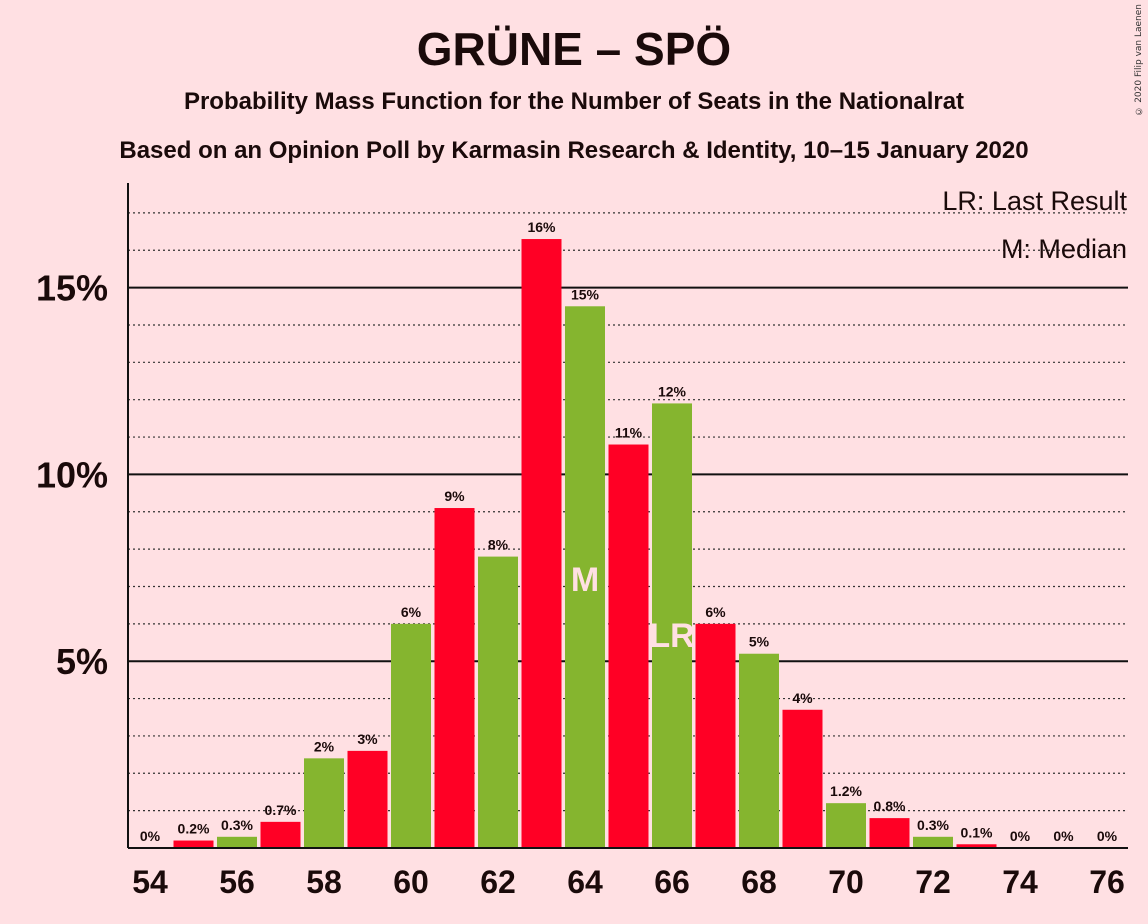  Describe the element at coordinates (72, 288) in the screenshot. I see `y-tick-label: 15%` at that location.